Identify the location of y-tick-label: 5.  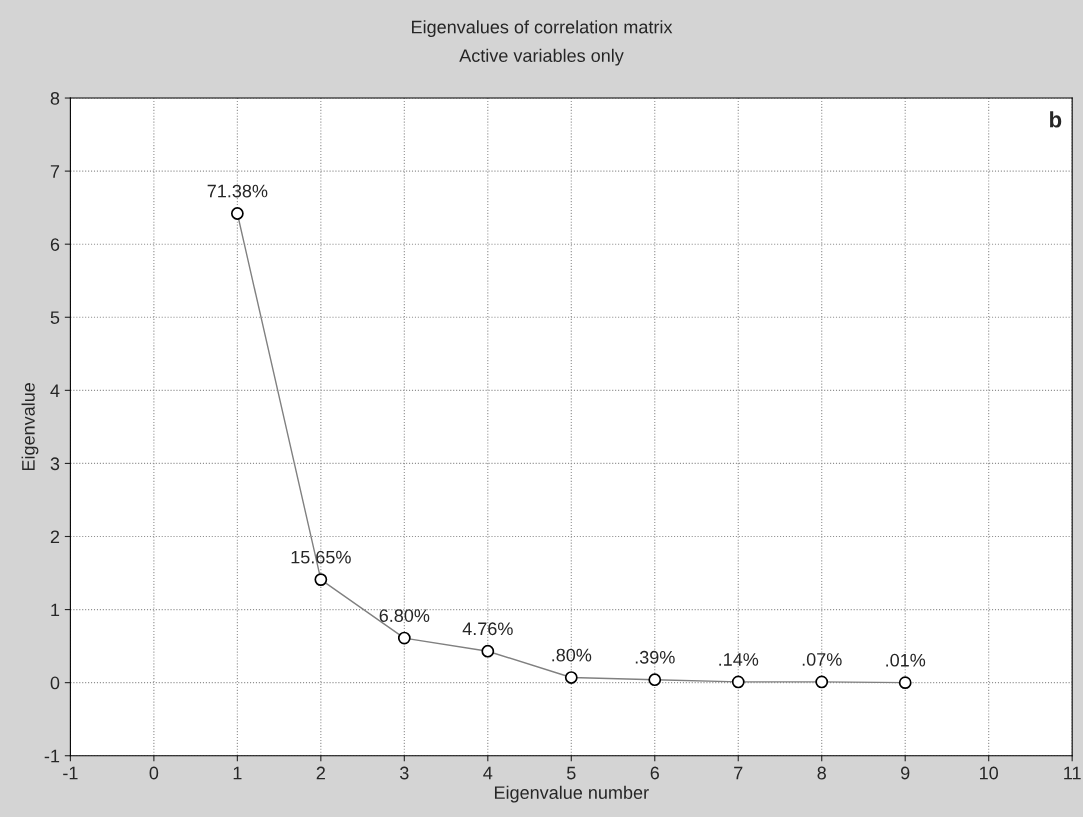
(55, 317).